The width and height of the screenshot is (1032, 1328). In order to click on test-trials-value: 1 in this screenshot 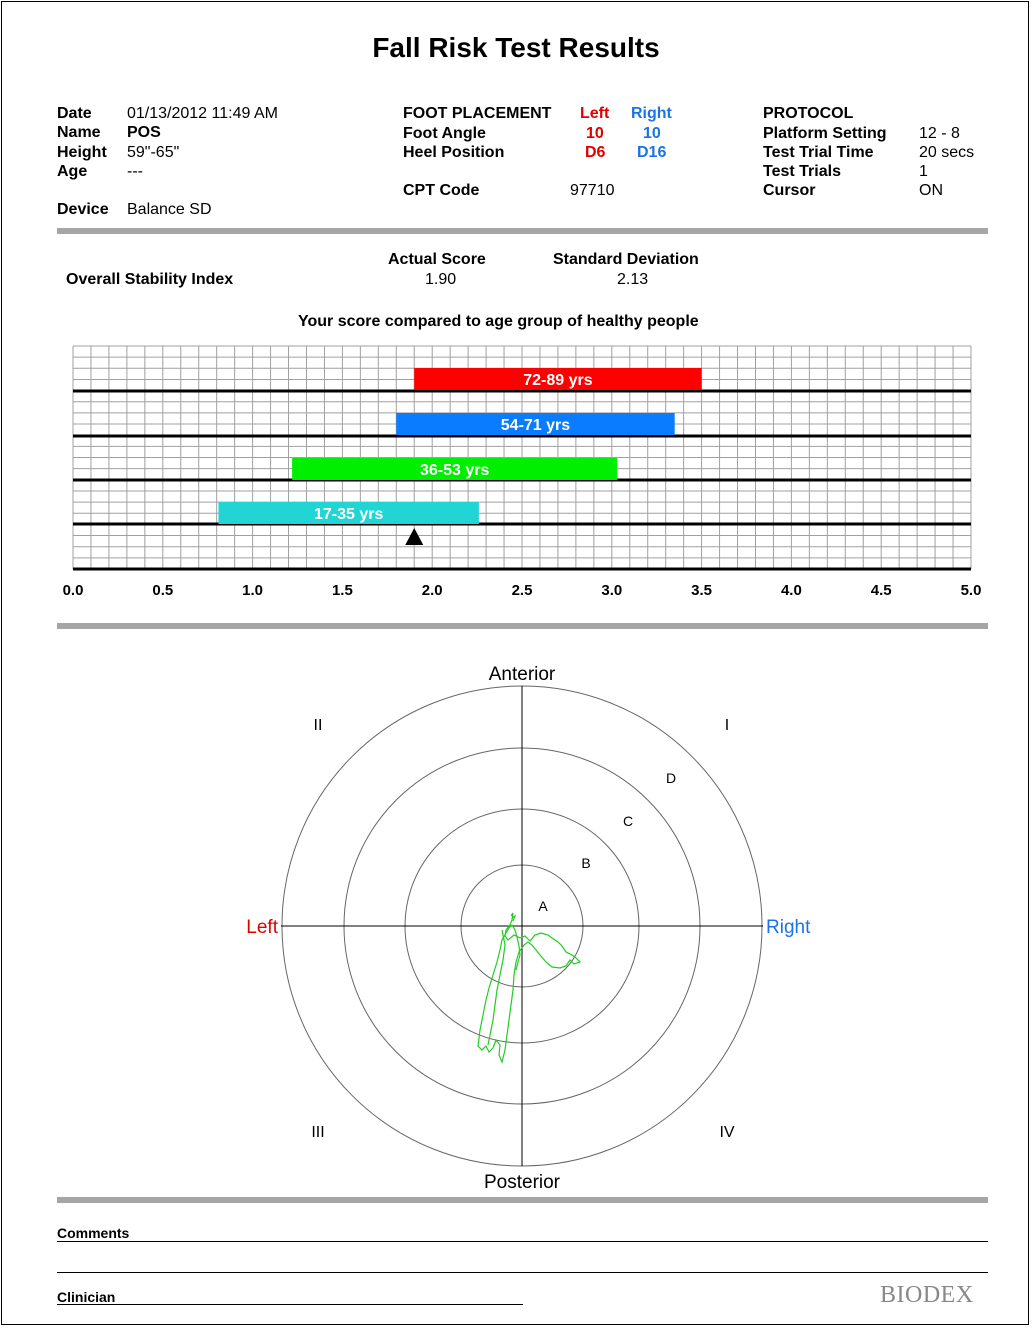, I will do `click(923, 171)`.